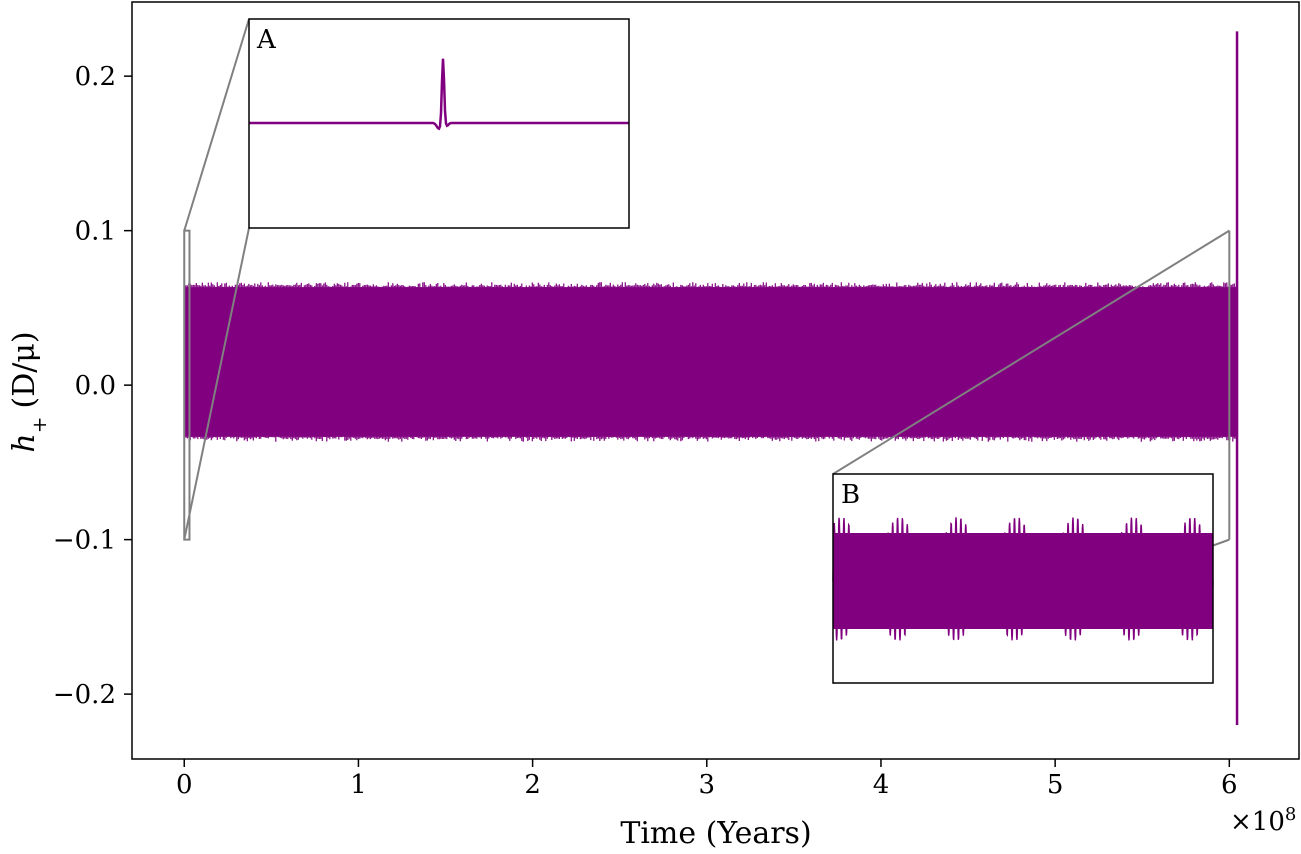  What do you see at coordinates (1031, 352) in the screenshot?
I see `connector-b-top` at bounding box center [1031, 352].